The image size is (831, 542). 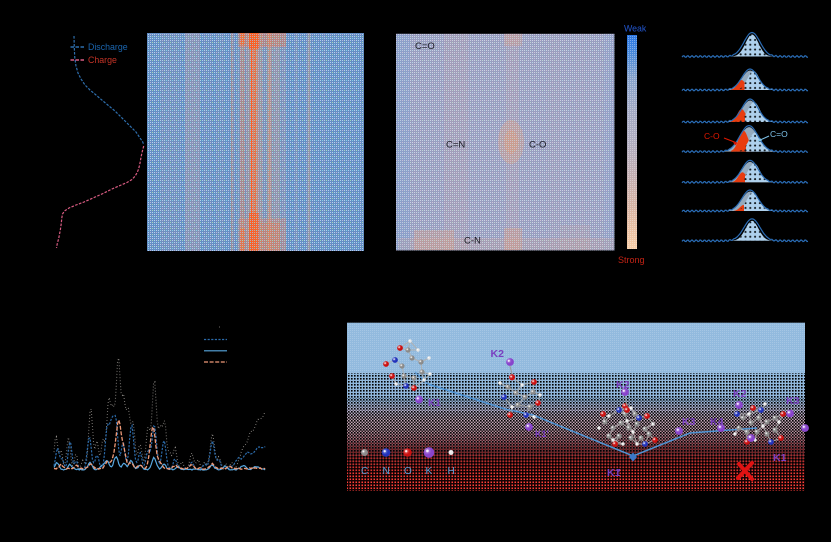 What do you see at coordinates (635, 29) in the screenshot?
I see `svg-text: Weak` at bounding box center [635, 29].